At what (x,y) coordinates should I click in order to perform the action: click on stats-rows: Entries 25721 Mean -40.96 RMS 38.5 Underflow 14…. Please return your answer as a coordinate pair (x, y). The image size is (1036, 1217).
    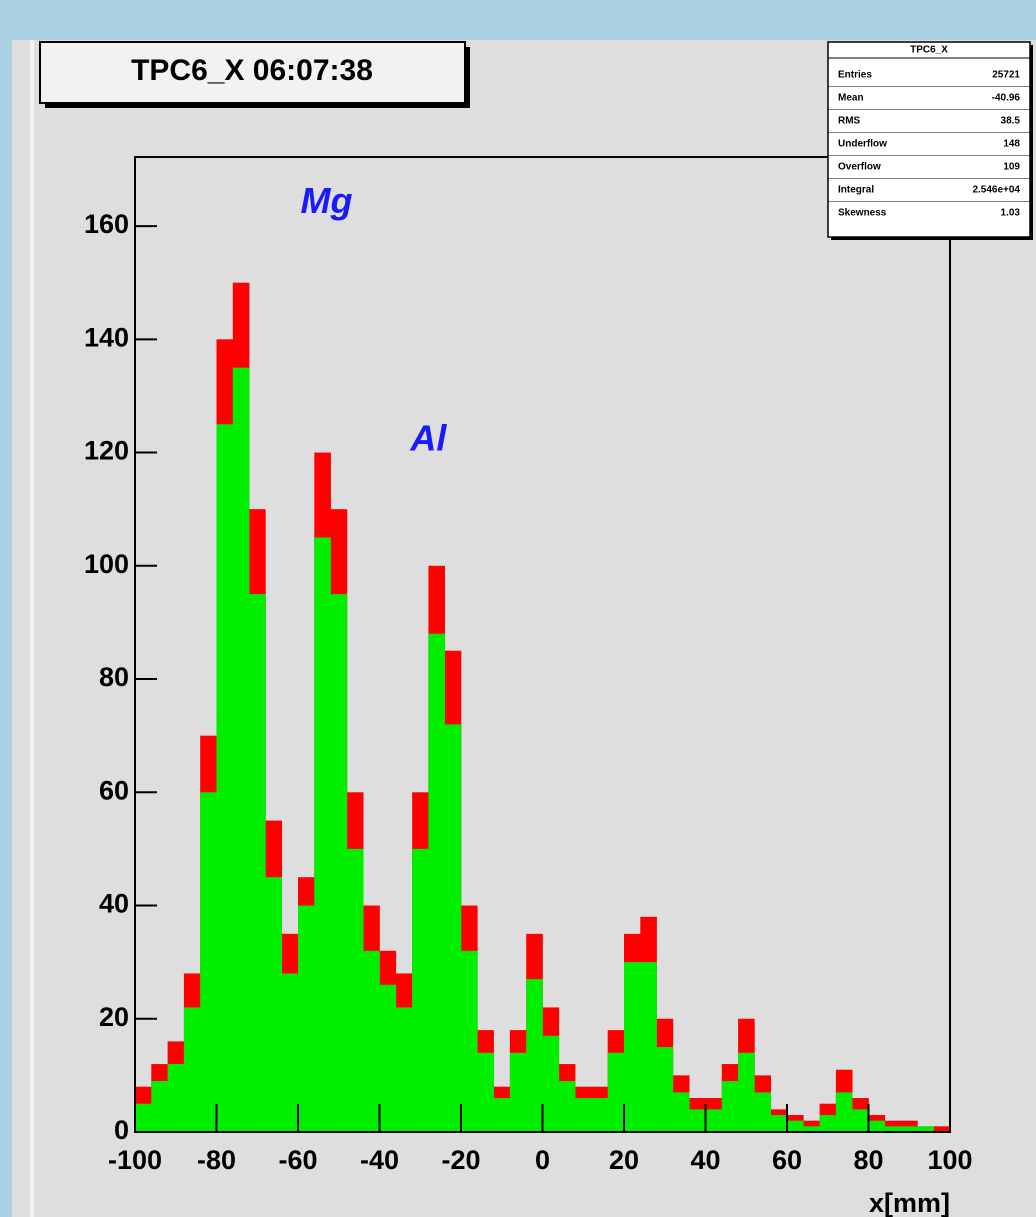
    Looking at the image, I should click on (929, 144).